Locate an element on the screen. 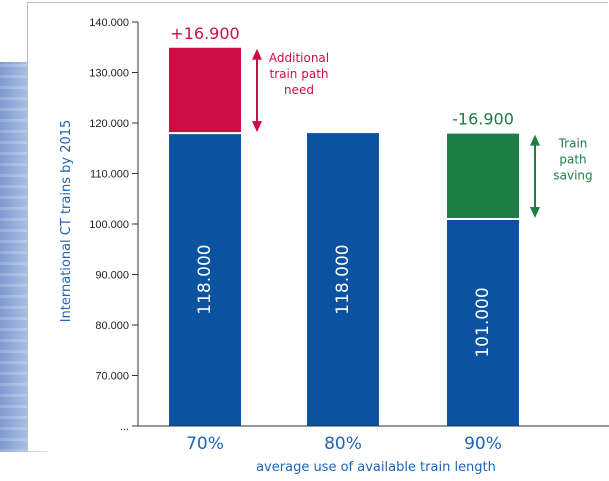 Image resolution: width=609 pixels, height=481 pixels. y-tick-label: 90.000 is located at coordinates (112, 276).